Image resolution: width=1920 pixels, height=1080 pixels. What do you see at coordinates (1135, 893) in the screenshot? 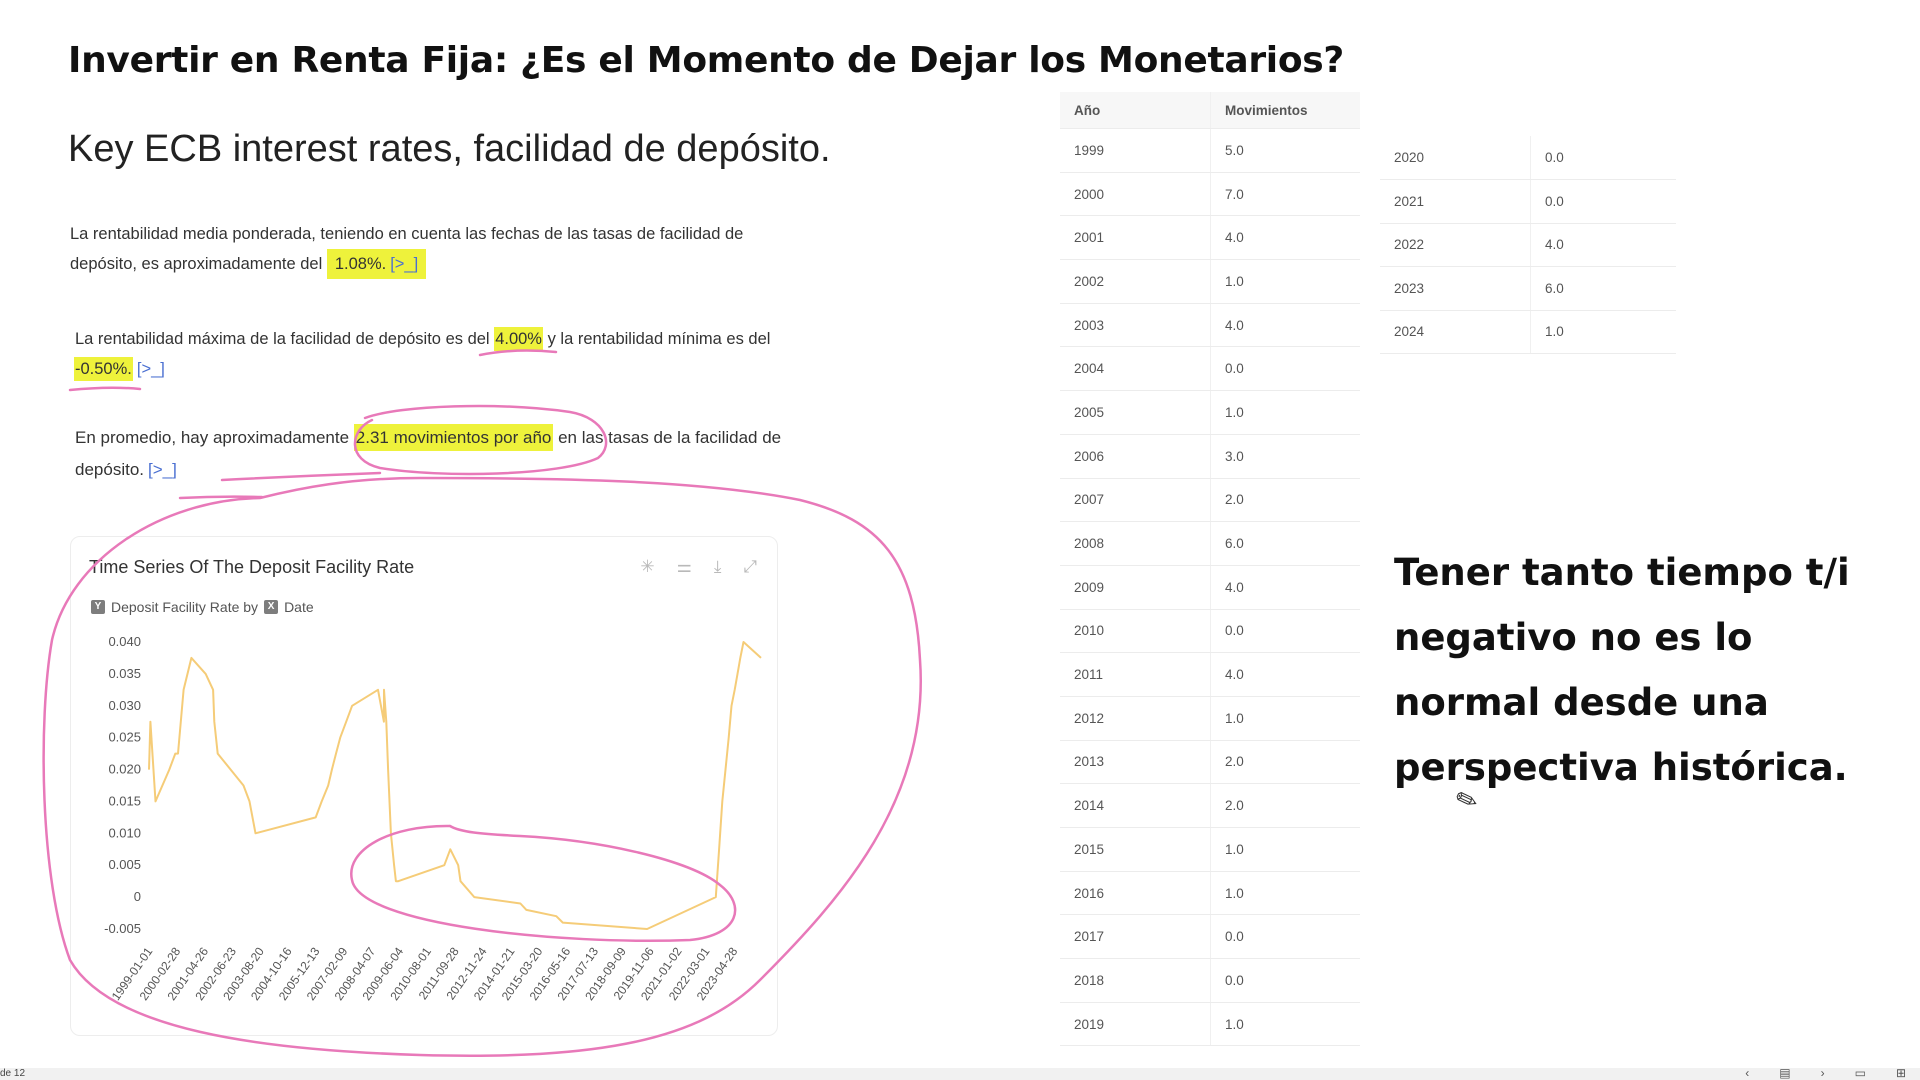
I see `cell-year: 2016` at bounding box center [1135, 893].